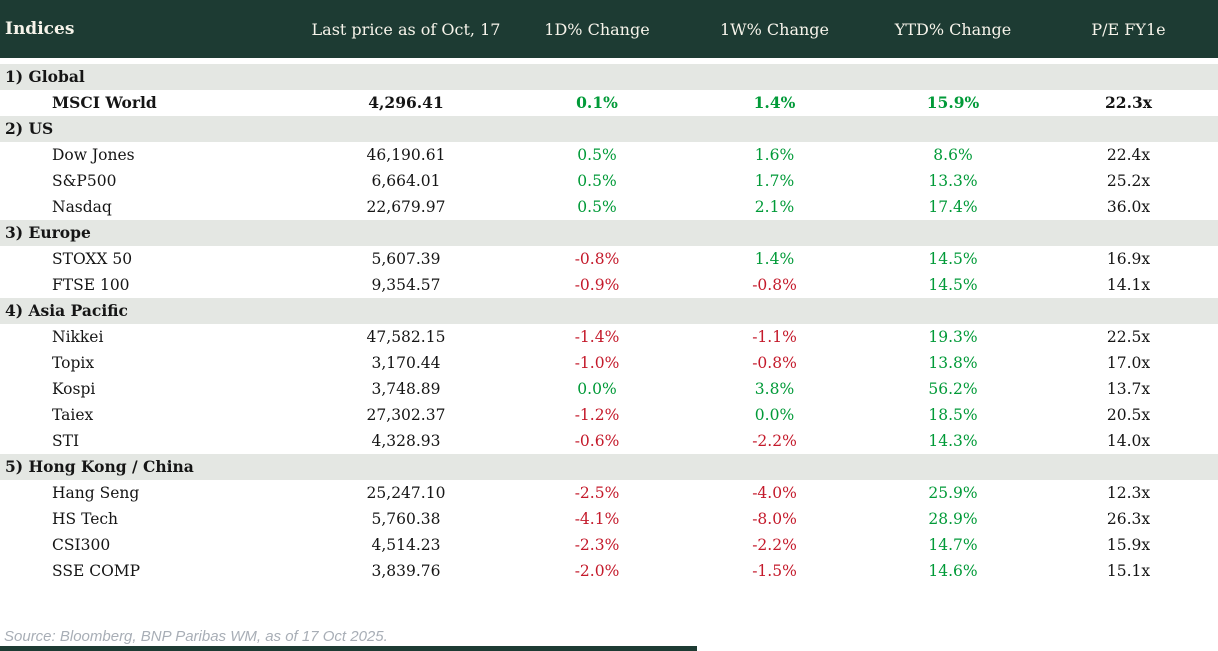 This screenshot has width=1218, height=651. What do you see at coordinates (406, 493) in the screenshot?
I see `last-price-cell: 25,247.10` at bounding box center [406, 493].